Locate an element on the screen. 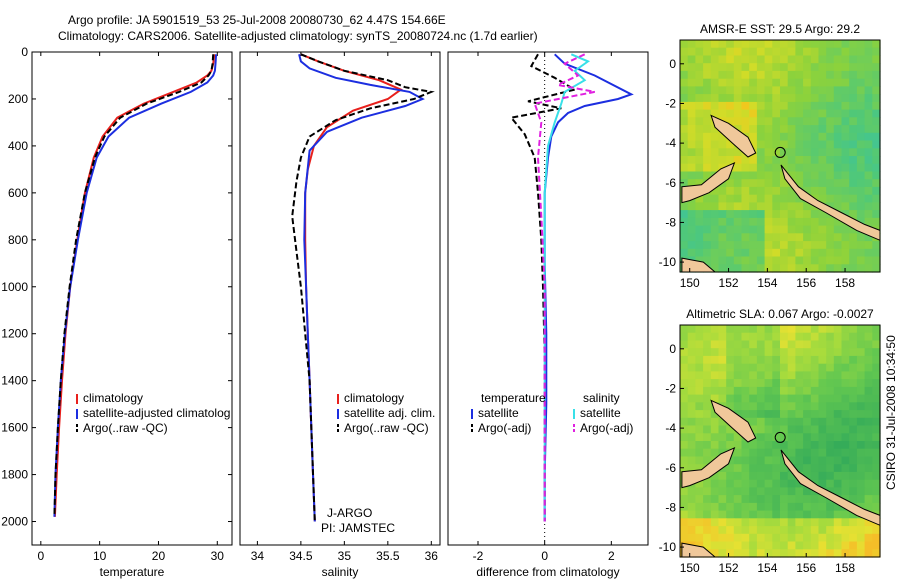 Image resolution: width=900 pixels, height=580 pixels. y-tick-label: 1400 is located at coordinates (14, 381).